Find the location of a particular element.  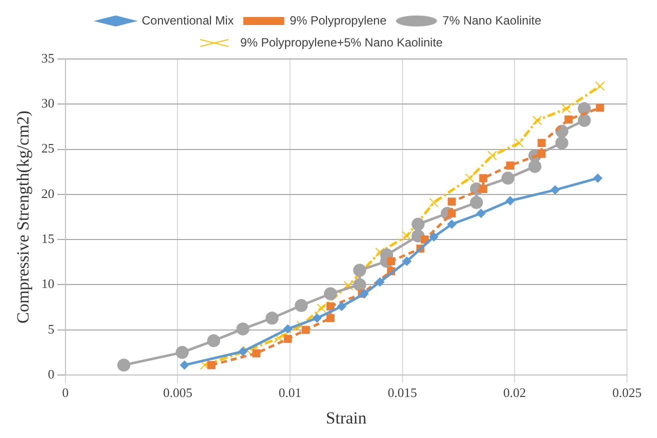

y-tick-label: 25 is located at coordinates (47, 148).